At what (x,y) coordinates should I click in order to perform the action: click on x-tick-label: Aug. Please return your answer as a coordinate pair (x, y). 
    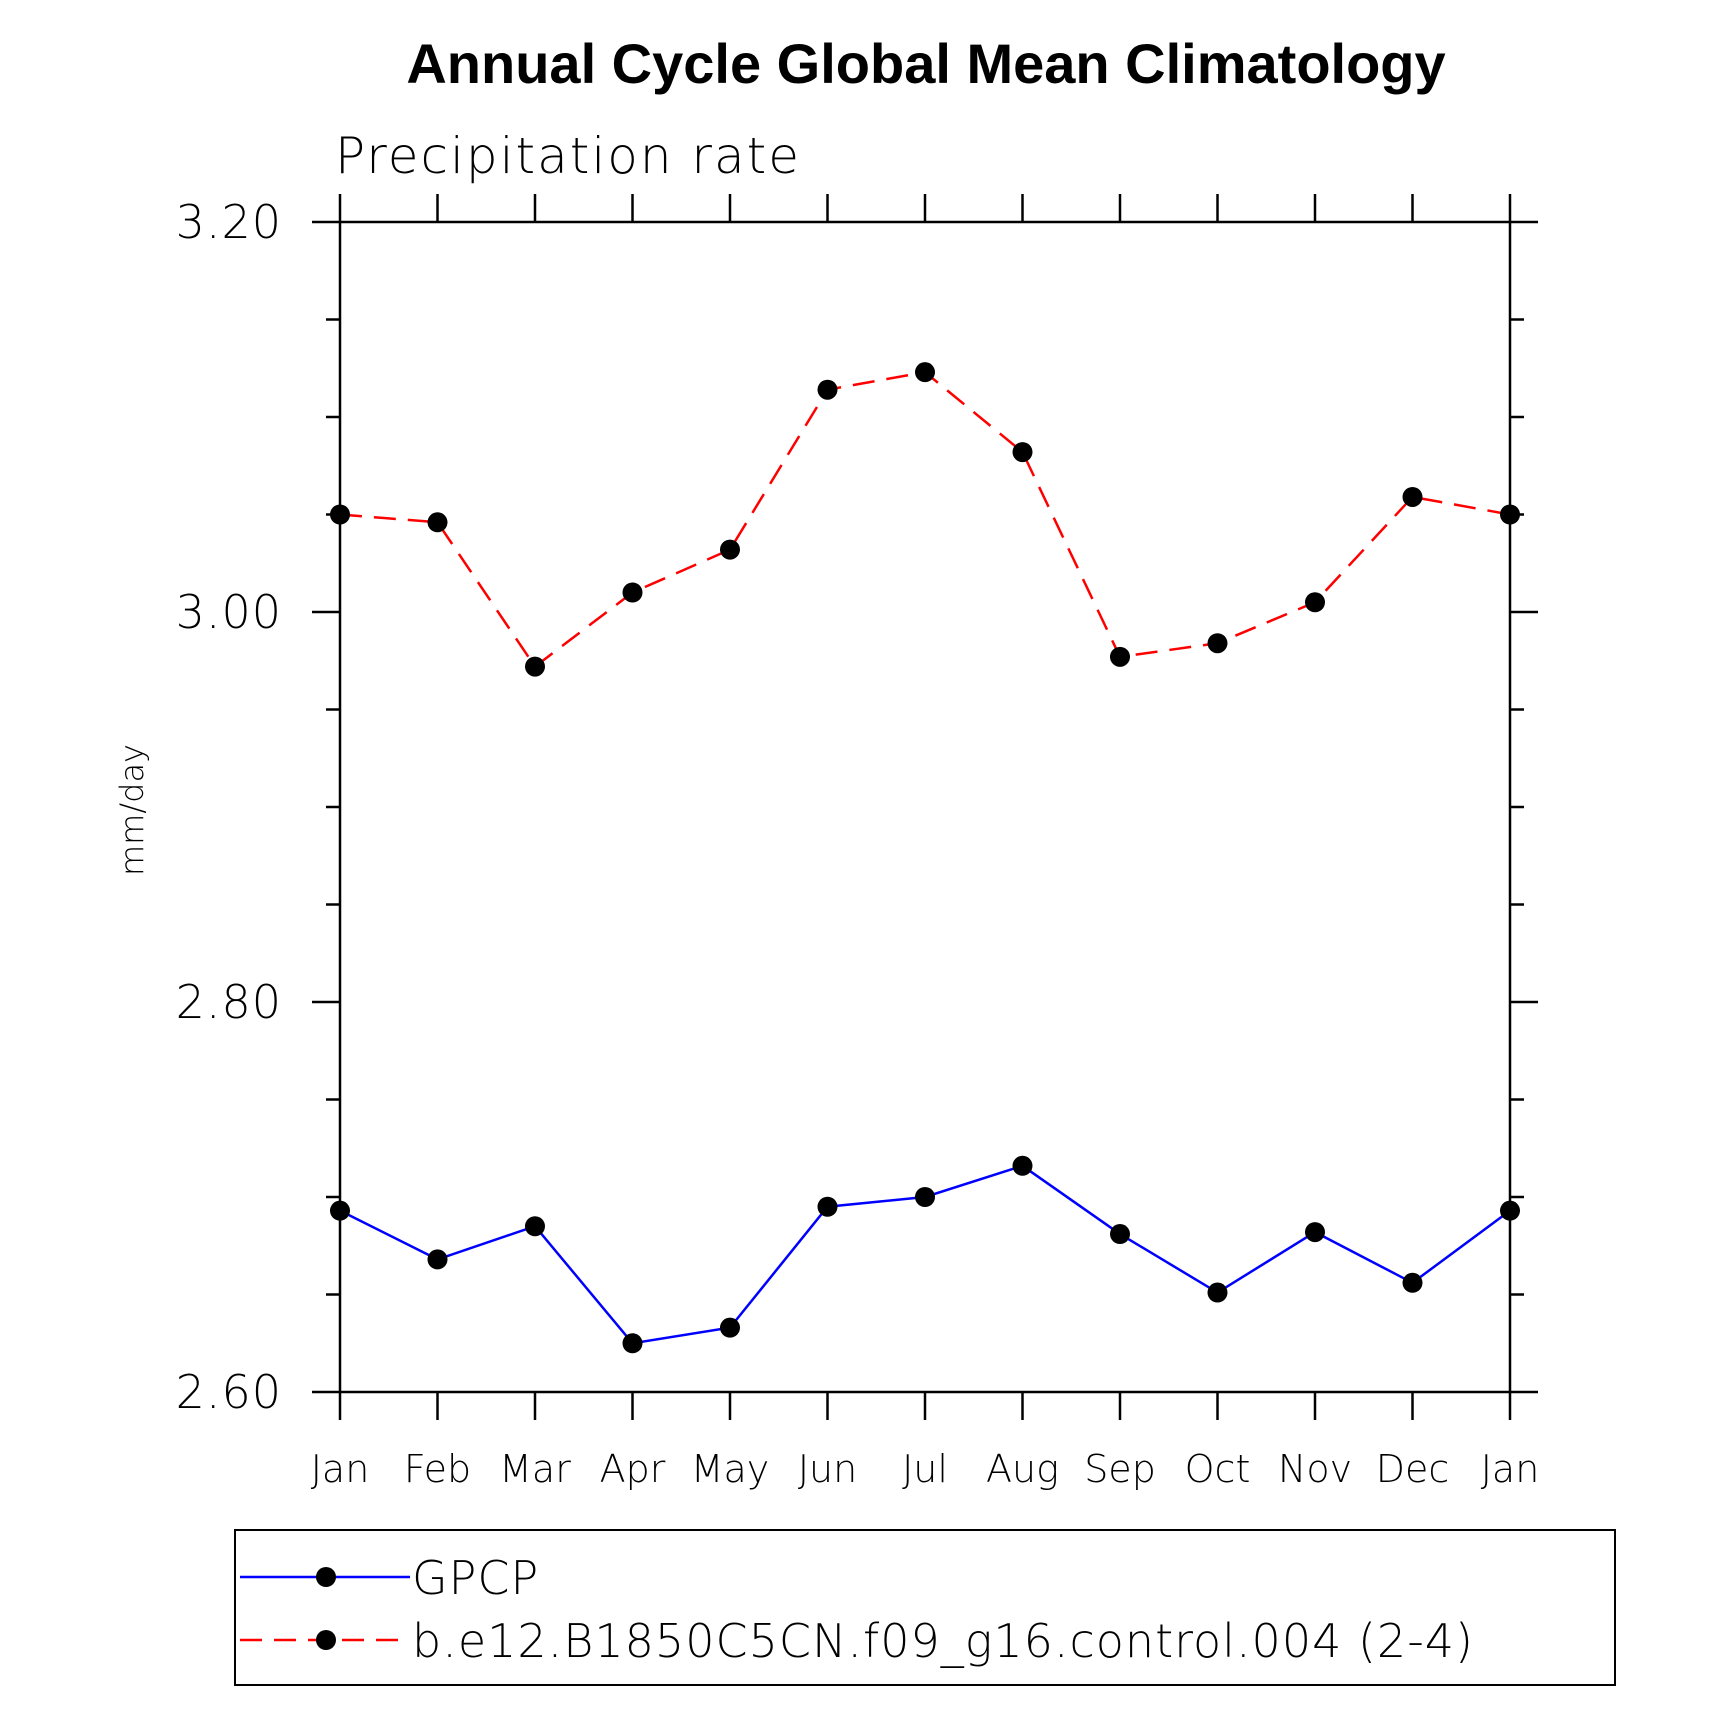
    Looking at the image, I should click on (1022, 1469).